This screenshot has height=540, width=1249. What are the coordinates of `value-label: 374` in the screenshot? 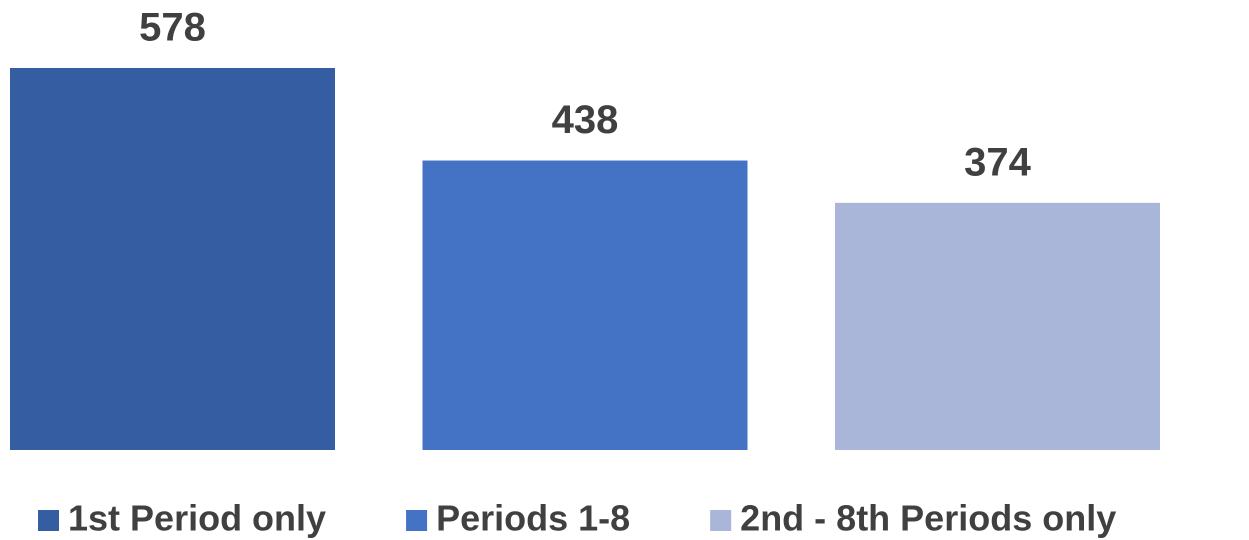 It's located at (997, 162).